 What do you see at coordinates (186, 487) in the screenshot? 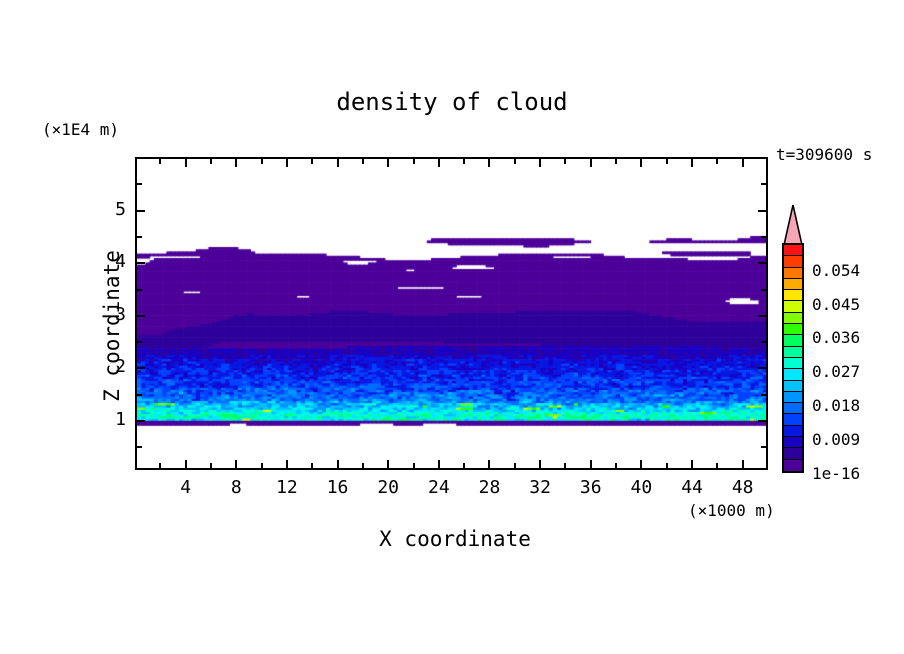
I see `x-axis-tick-label: 4` at bounding box center [186, 487].